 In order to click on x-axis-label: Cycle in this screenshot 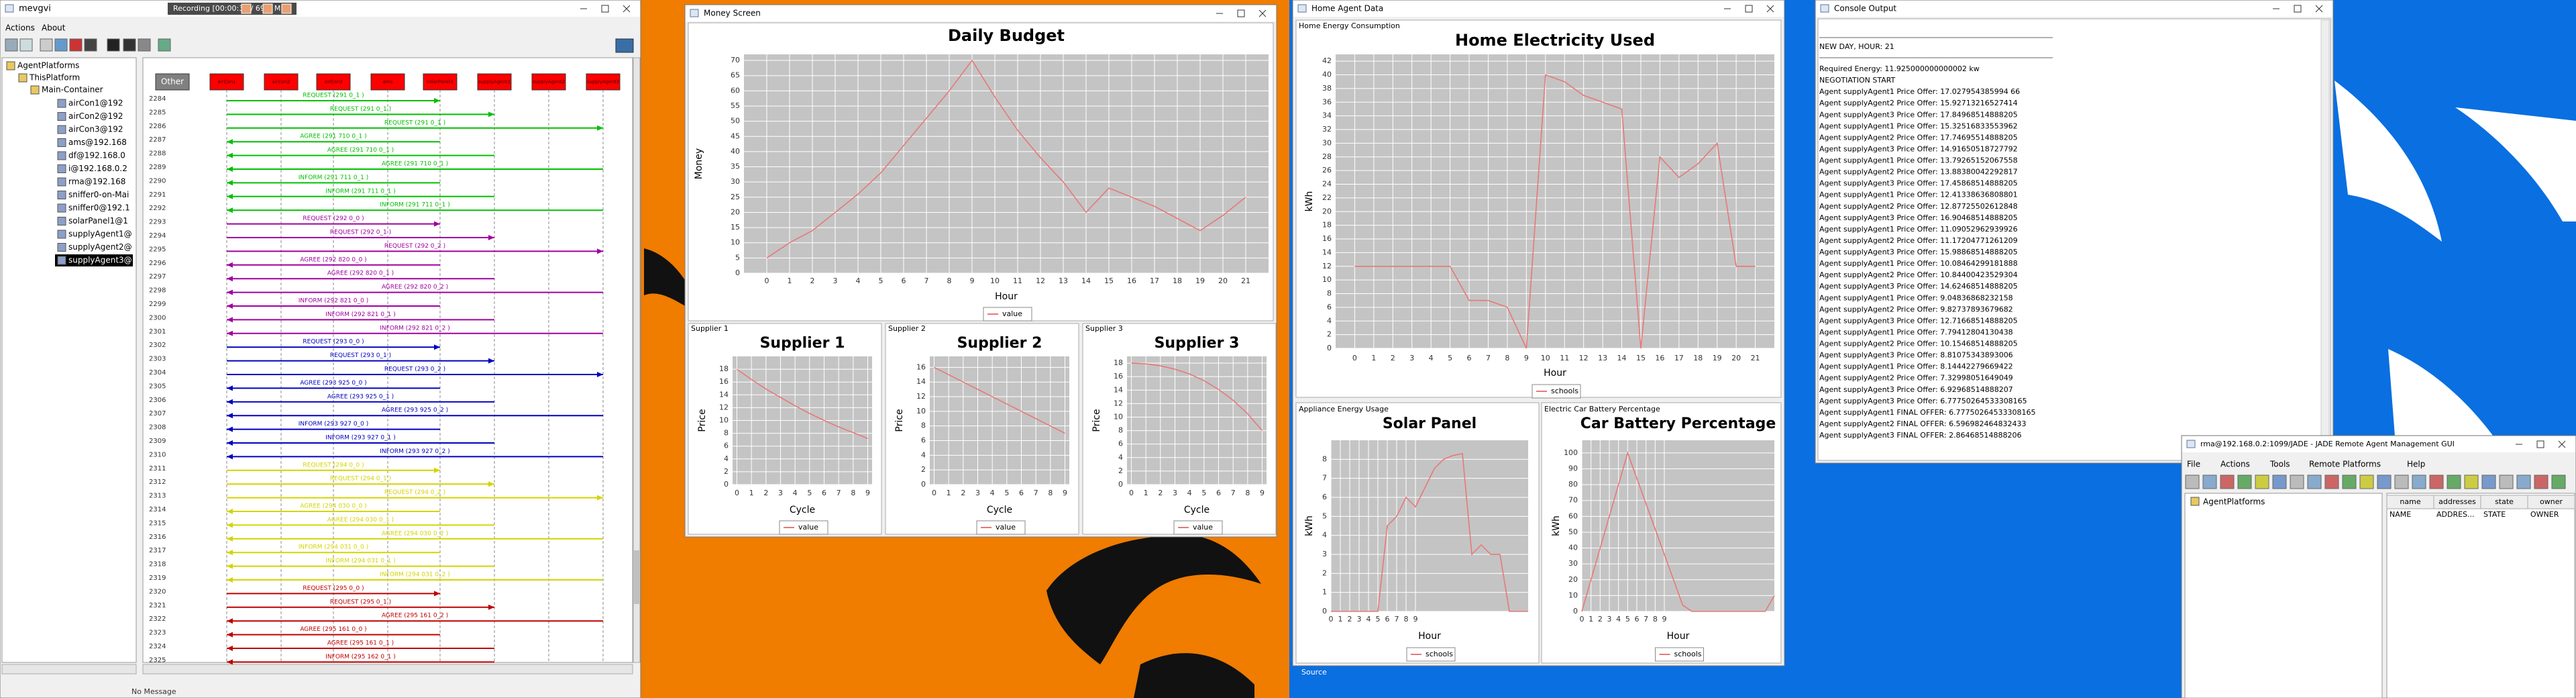, I will do `click(802, 510)`.